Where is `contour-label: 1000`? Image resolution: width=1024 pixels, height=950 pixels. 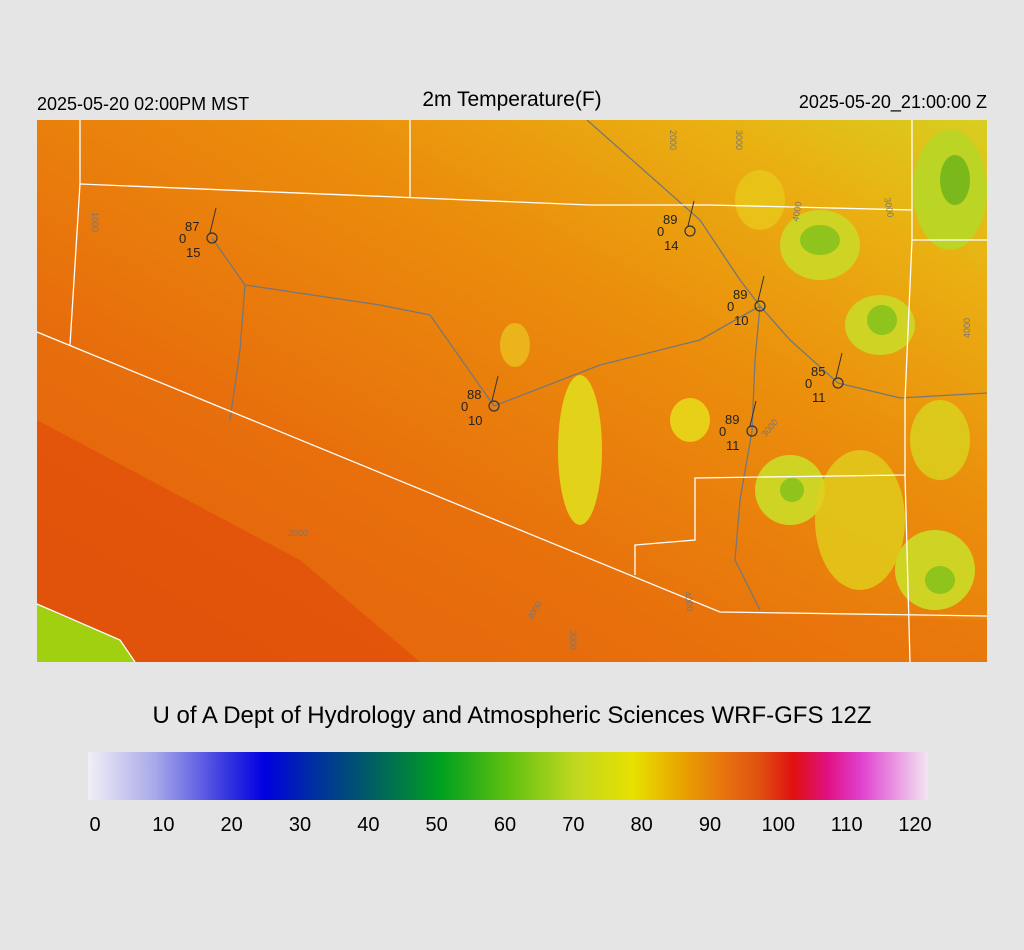 contour-label: 1000 is located at coordinates (95, 222).